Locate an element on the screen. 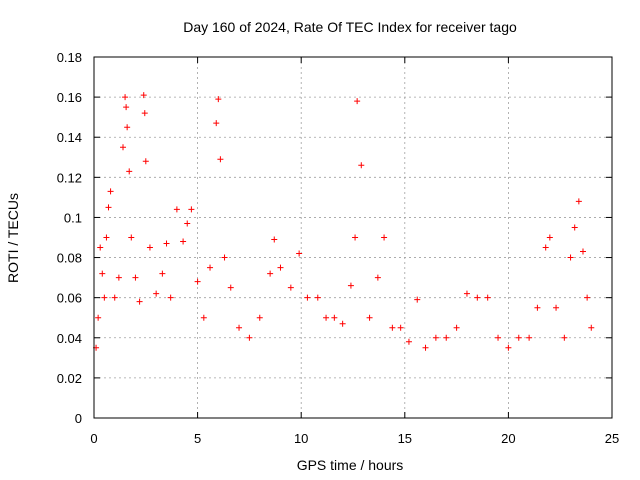  x-axis-label: GPS time / hours is located at coordinates (350, 465).